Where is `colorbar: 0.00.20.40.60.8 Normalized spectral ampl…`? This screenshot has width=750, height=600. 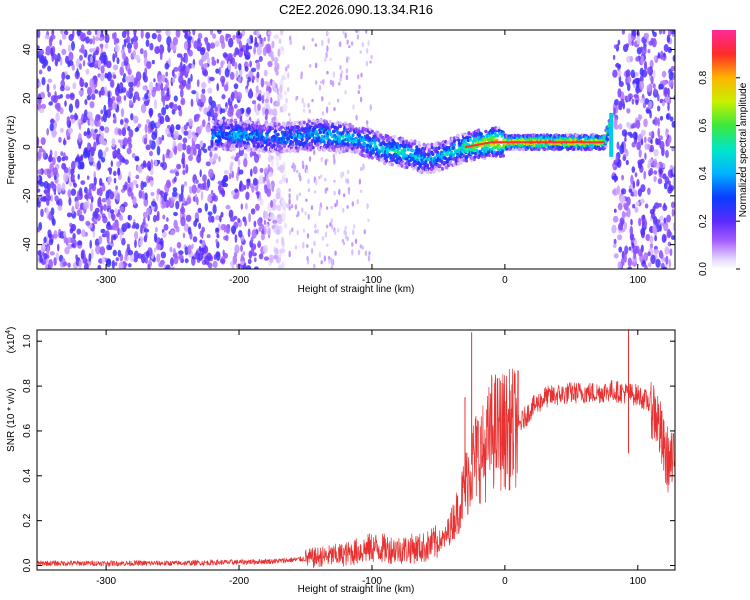 colorbar: 0.00.20.40.60.8 Normalized spectral ampl… is located at coordinates (723, 153).